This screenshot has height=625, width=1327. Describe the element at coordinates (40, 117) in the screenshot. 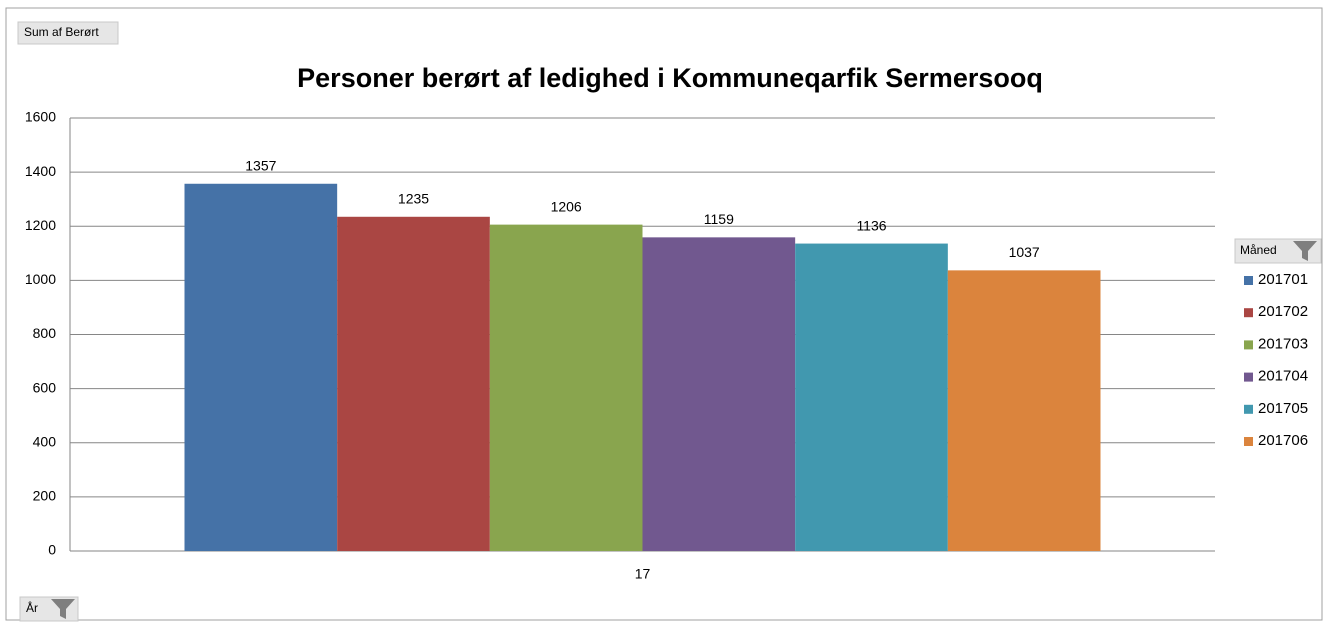

I see `y-tick-label: 1600` at that location.